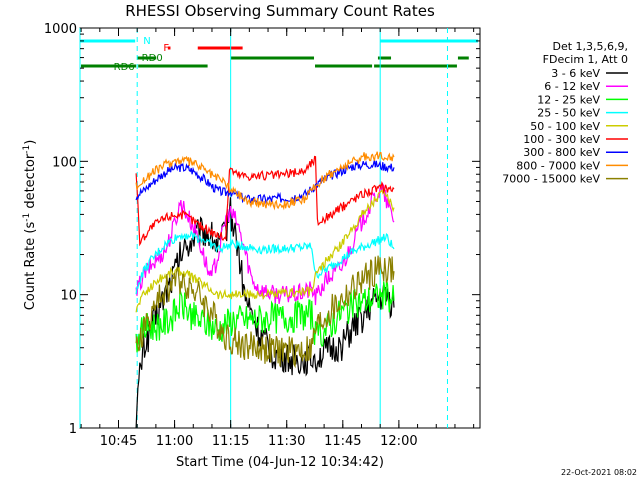 The image size is (640, 480). Describe the element at coordinates (73, 429) in the screenshot. I see `y-tick-label: 1` at that location.